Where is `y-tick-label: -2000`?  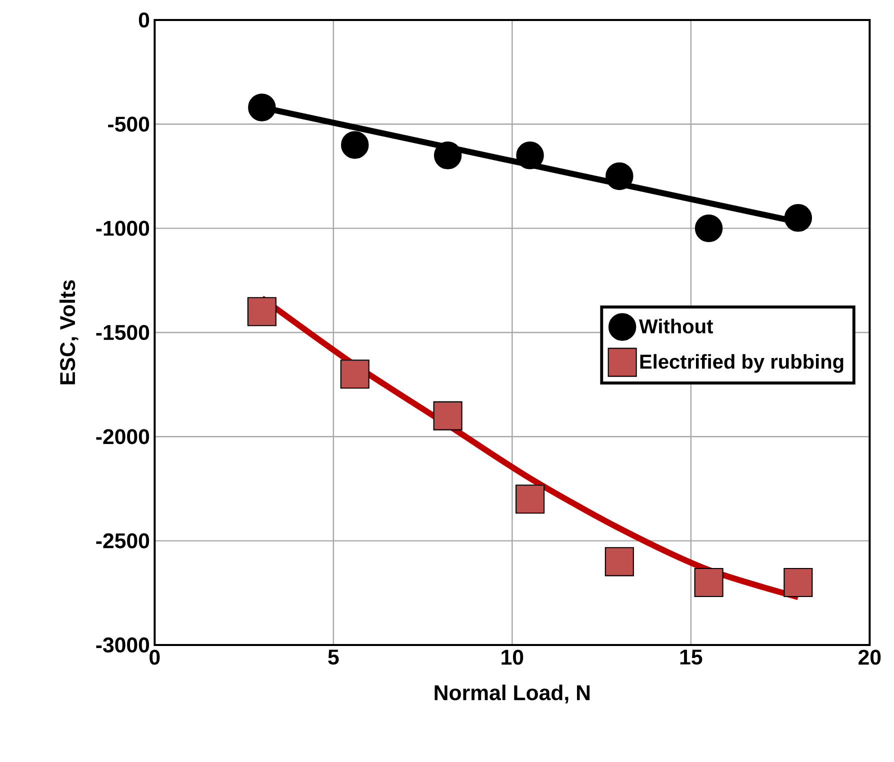
y-tick-label: -2000 is located at coordinates (123, 436).